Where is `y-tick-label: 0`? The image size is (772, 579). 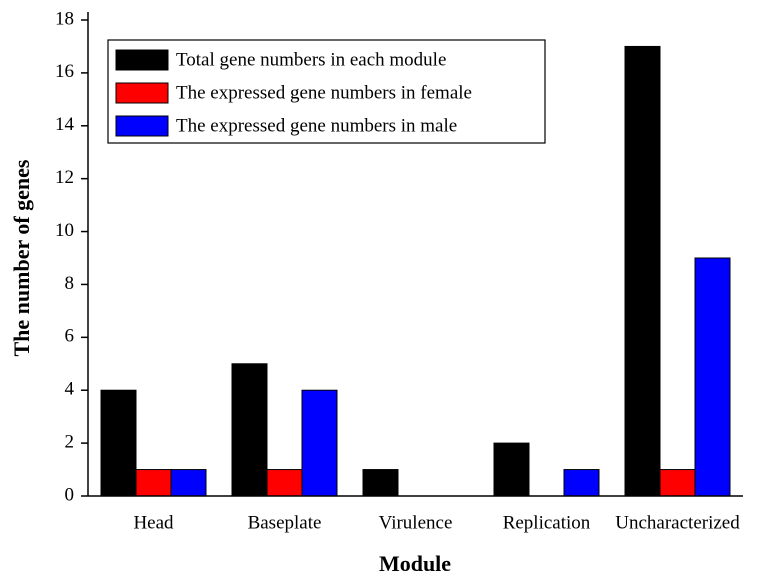
y-tick-label: 0 is located at coordinates (70, 494).